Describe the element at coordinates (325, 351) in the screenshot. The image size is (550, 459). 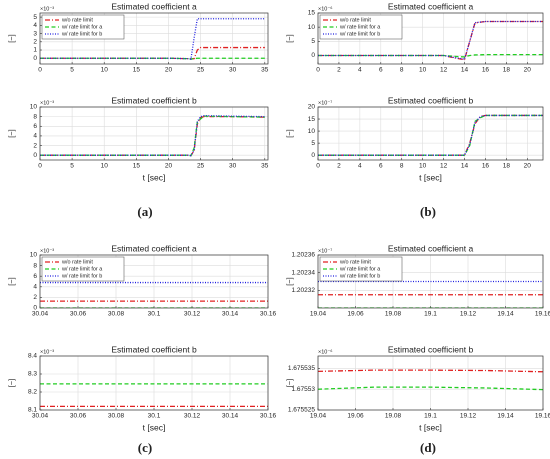
I see `y-exponent: ×10⁻⁶` at that location.